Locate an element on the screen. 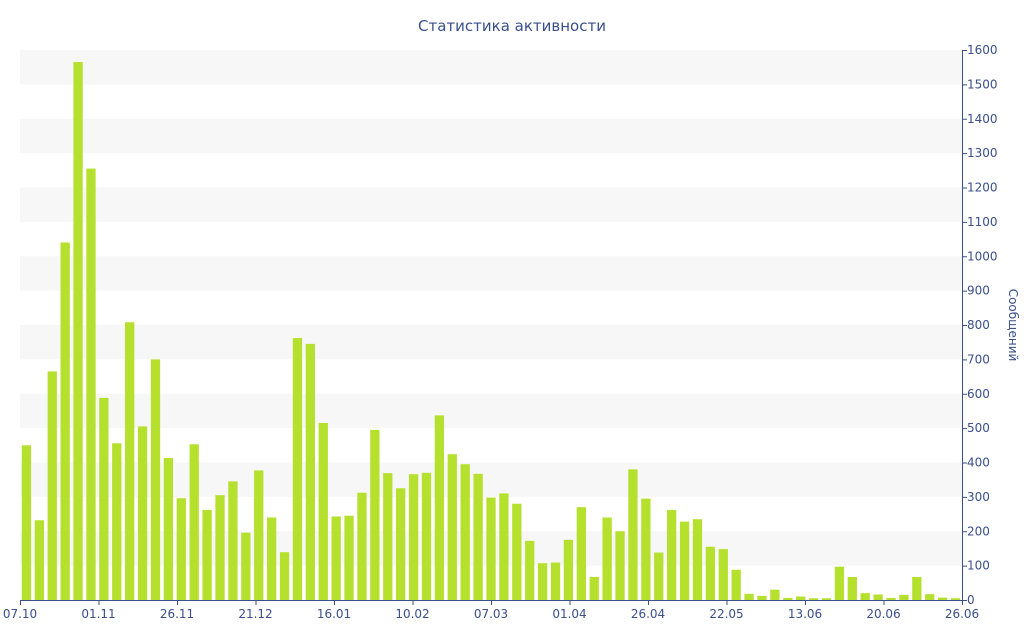 The height and width of the screenshot is (640, 1024). y-tick-label: 100 is located at coordinates (978, 566).